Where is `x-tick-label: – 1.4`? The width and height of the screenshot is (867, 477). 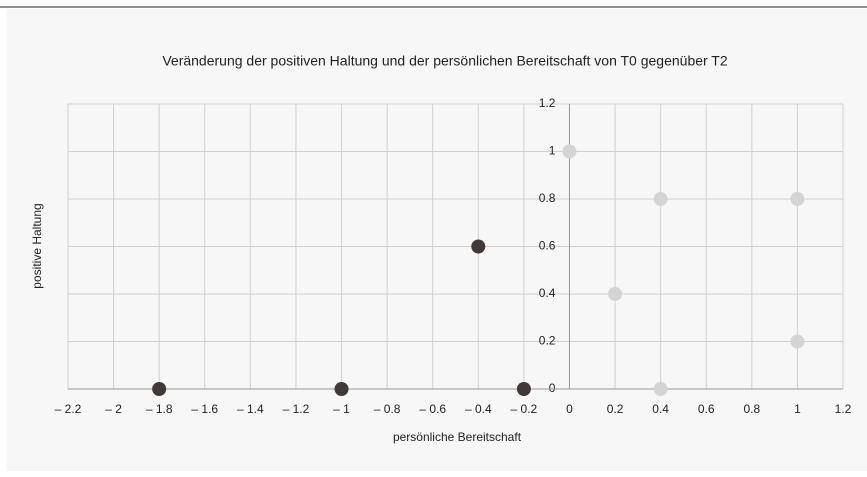
x-tick-label: – 1.4 is located at coordinates (250, 409).